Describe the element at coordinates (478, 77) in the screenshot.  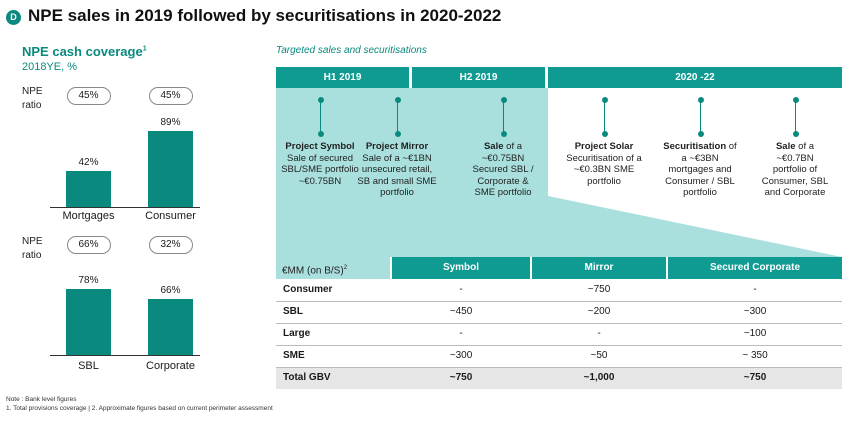
I see `period-h2-2019: H2 2019` at that location.